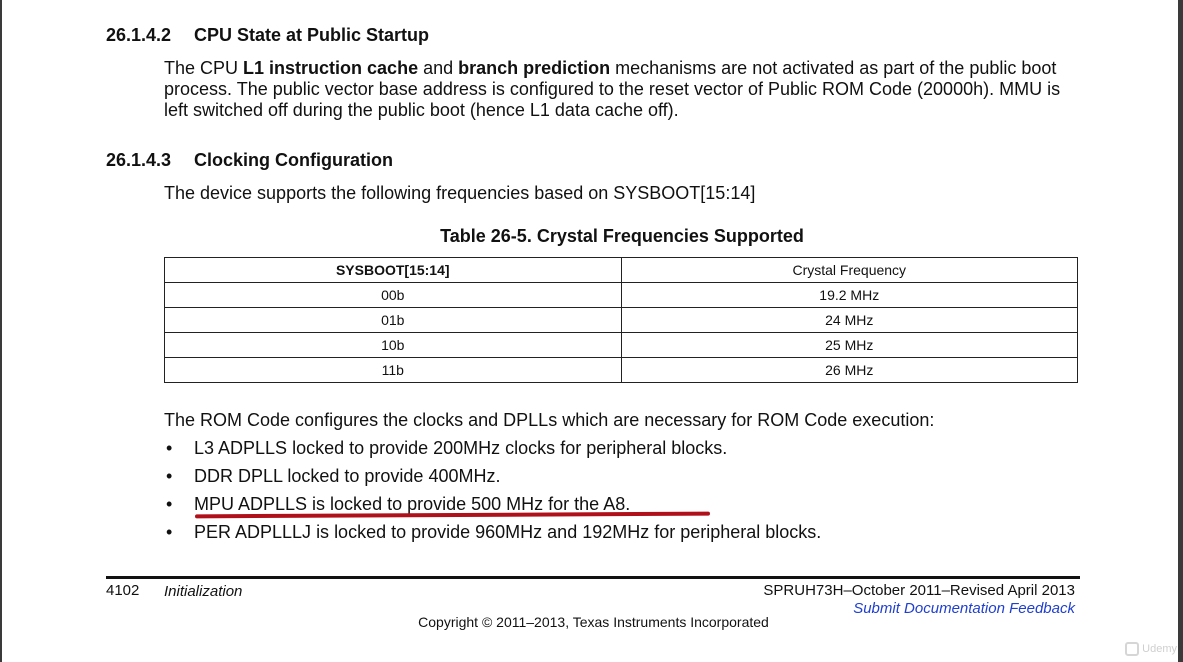 Image resolution: width=1183 pixels, height=662 pixels. What do you see at coordinates (293, 160) in the screenshot?
I see `section-title: Clocking Configuration` at bounding box center [293, 160].